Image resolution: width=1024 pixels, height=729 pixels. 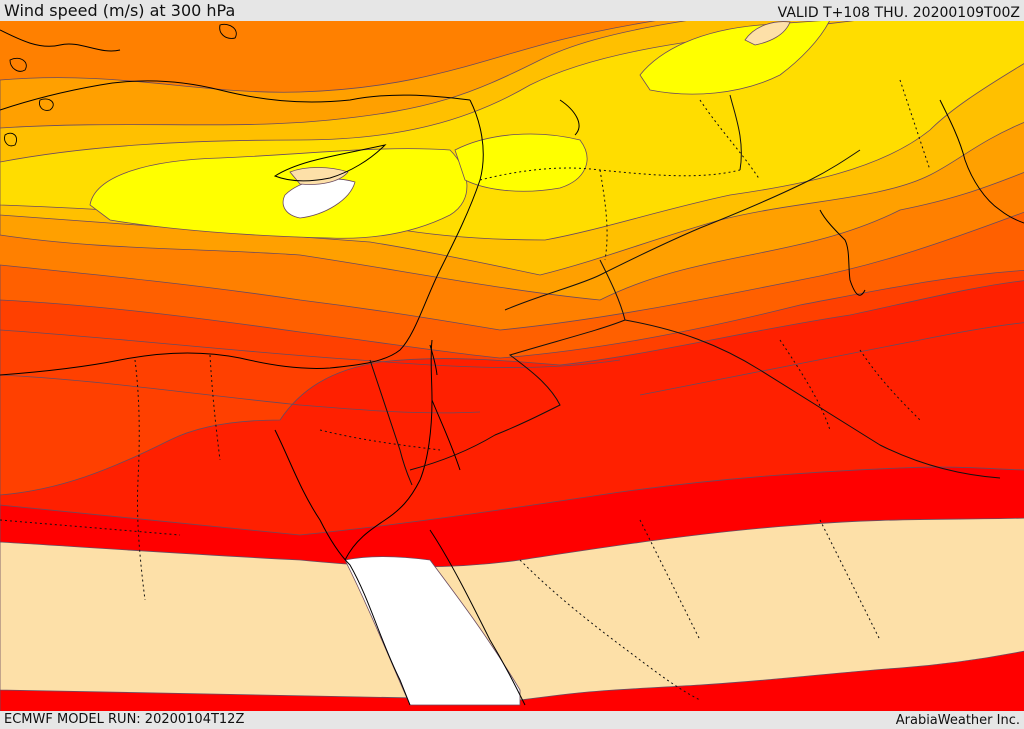 I want to click on band-yellow-bright-north, so click(x=734, y=58).